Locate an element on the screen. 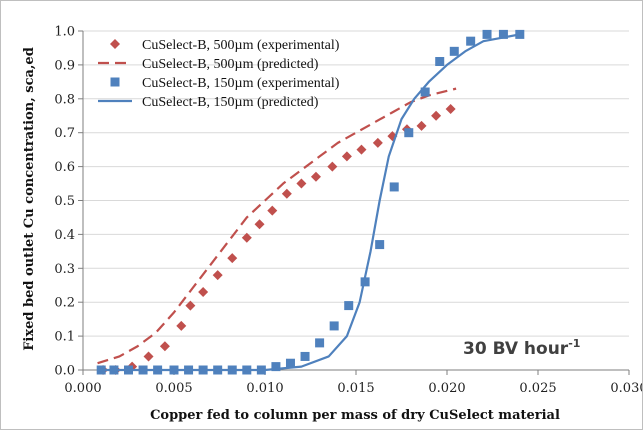 The image size is (643, 430). x-tick-label: 0.020 is located at coordinates (446, 388).